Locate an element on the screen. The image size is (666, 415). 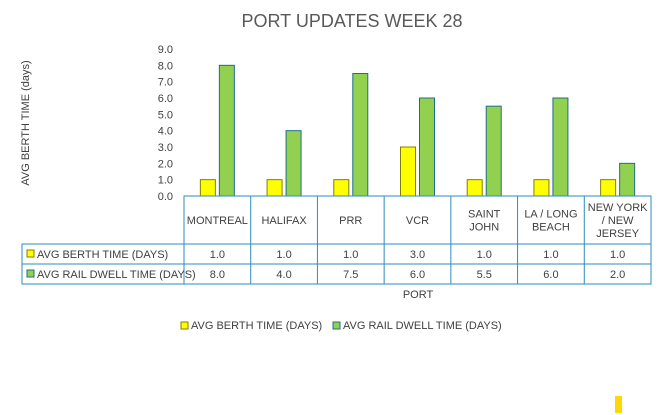
y-tick-label: 6.0 is located at coordinates (165, 99).